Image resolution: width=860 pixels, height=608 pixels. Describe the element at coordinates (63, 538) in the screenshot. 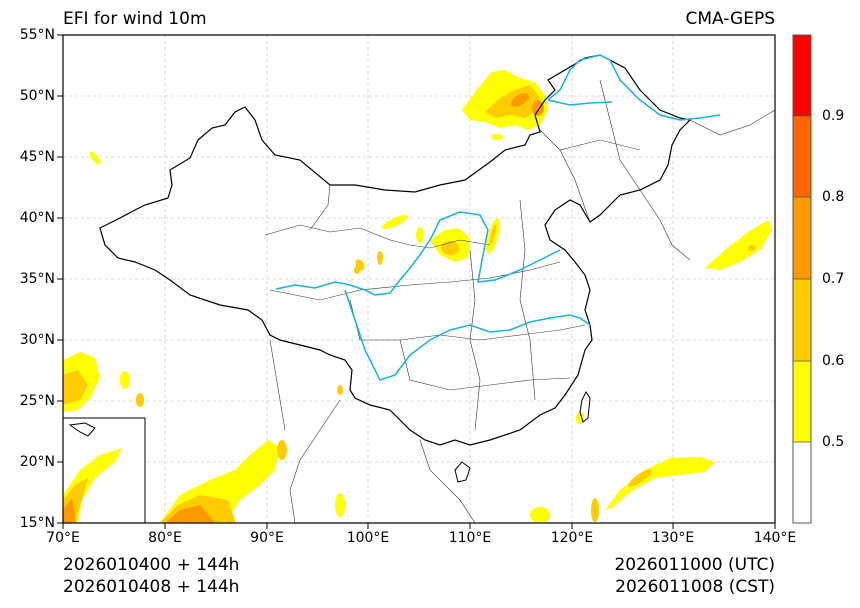

I see `xtick-70e: 70°E` at that location.